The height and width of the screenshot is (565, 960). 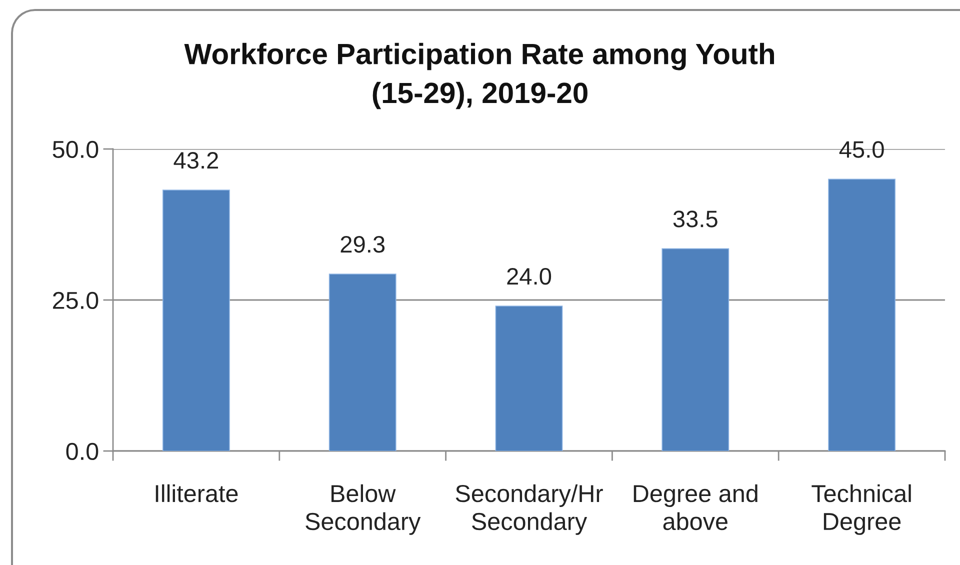 What do you see at coordinates (695, 219) in the screenshot?
I see `data-label: 33.5` at bounding box center [695, 219].